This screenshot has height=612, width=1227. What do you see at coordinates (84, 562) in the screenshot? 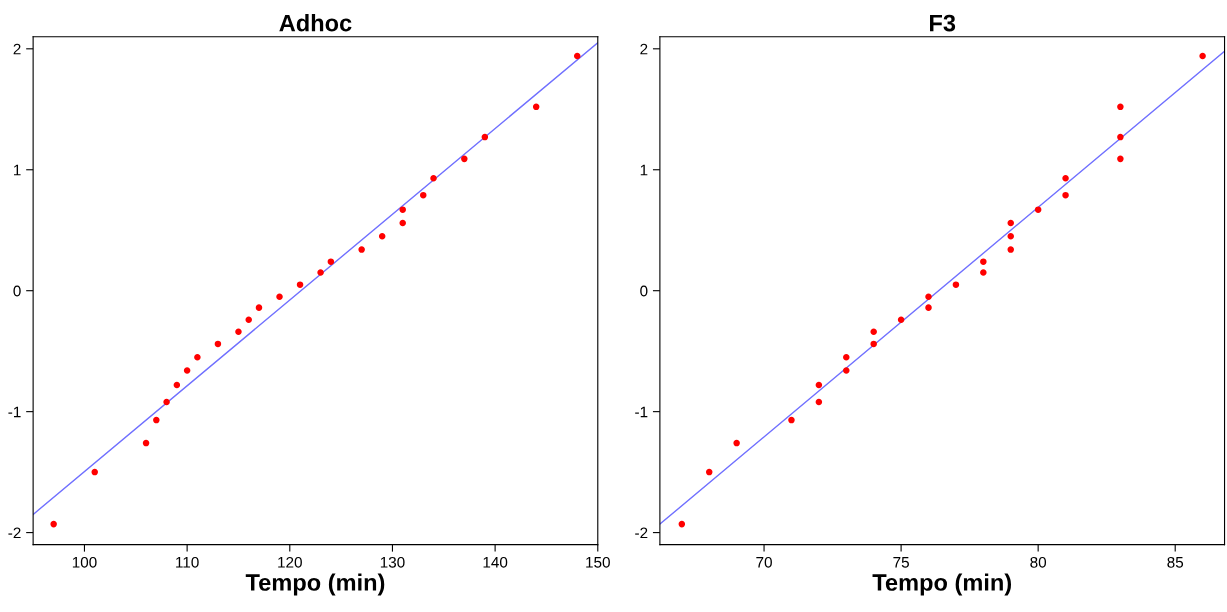
I see `x-tick-label: 100` at bounding box center [84, 562].